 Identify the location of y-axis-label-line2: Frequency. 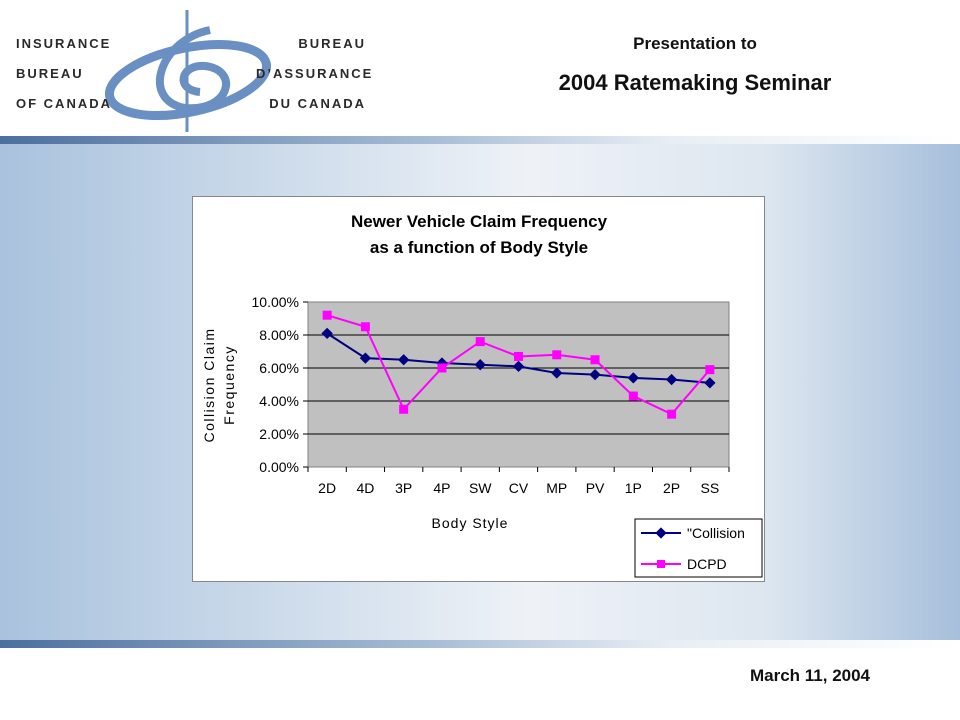
(229, 385).